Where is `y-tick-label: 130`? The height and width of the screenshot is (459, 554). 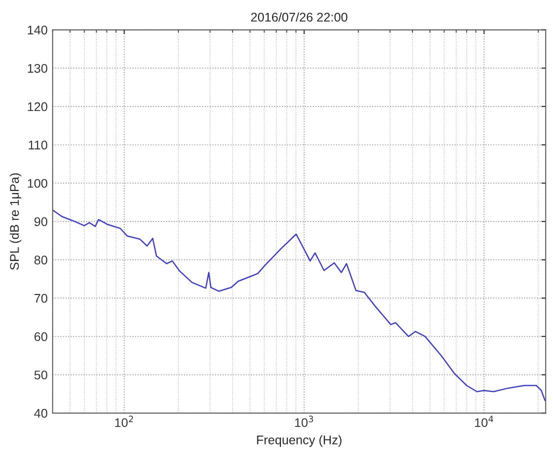
y-tick-label: 130 is located at coordinates (38, 68).